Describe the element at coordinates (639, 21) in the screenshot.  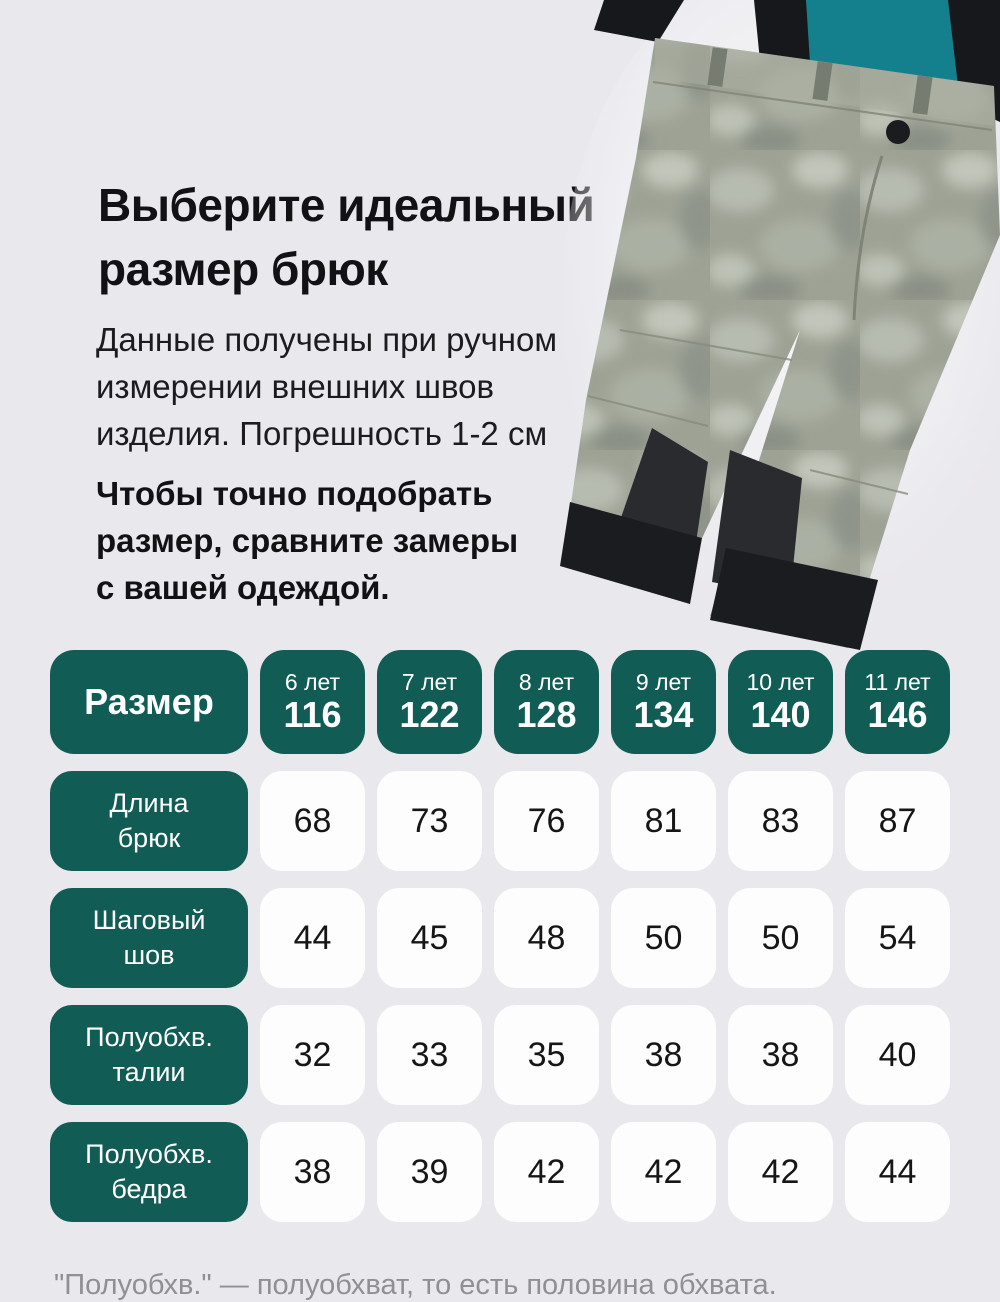
I see `suspender-strap-left` at that location.